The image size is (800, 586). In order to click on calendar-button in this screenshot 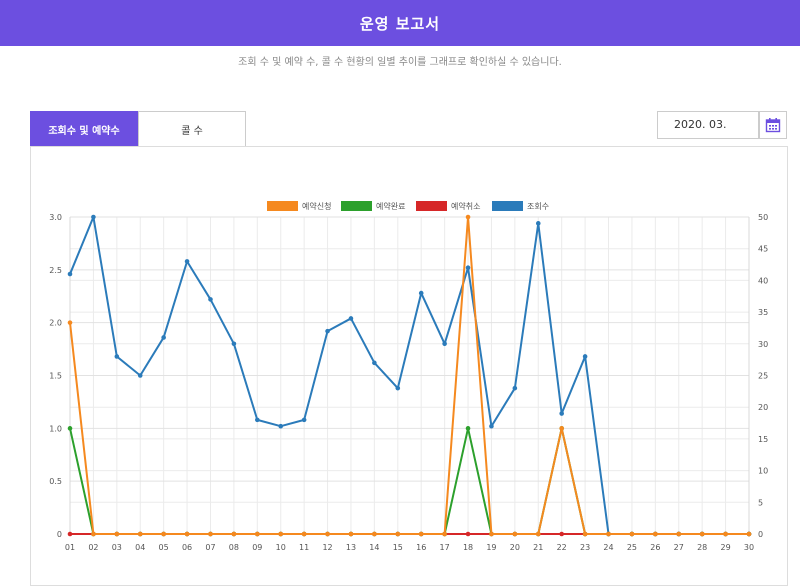, I will do `click(773, 125)`.